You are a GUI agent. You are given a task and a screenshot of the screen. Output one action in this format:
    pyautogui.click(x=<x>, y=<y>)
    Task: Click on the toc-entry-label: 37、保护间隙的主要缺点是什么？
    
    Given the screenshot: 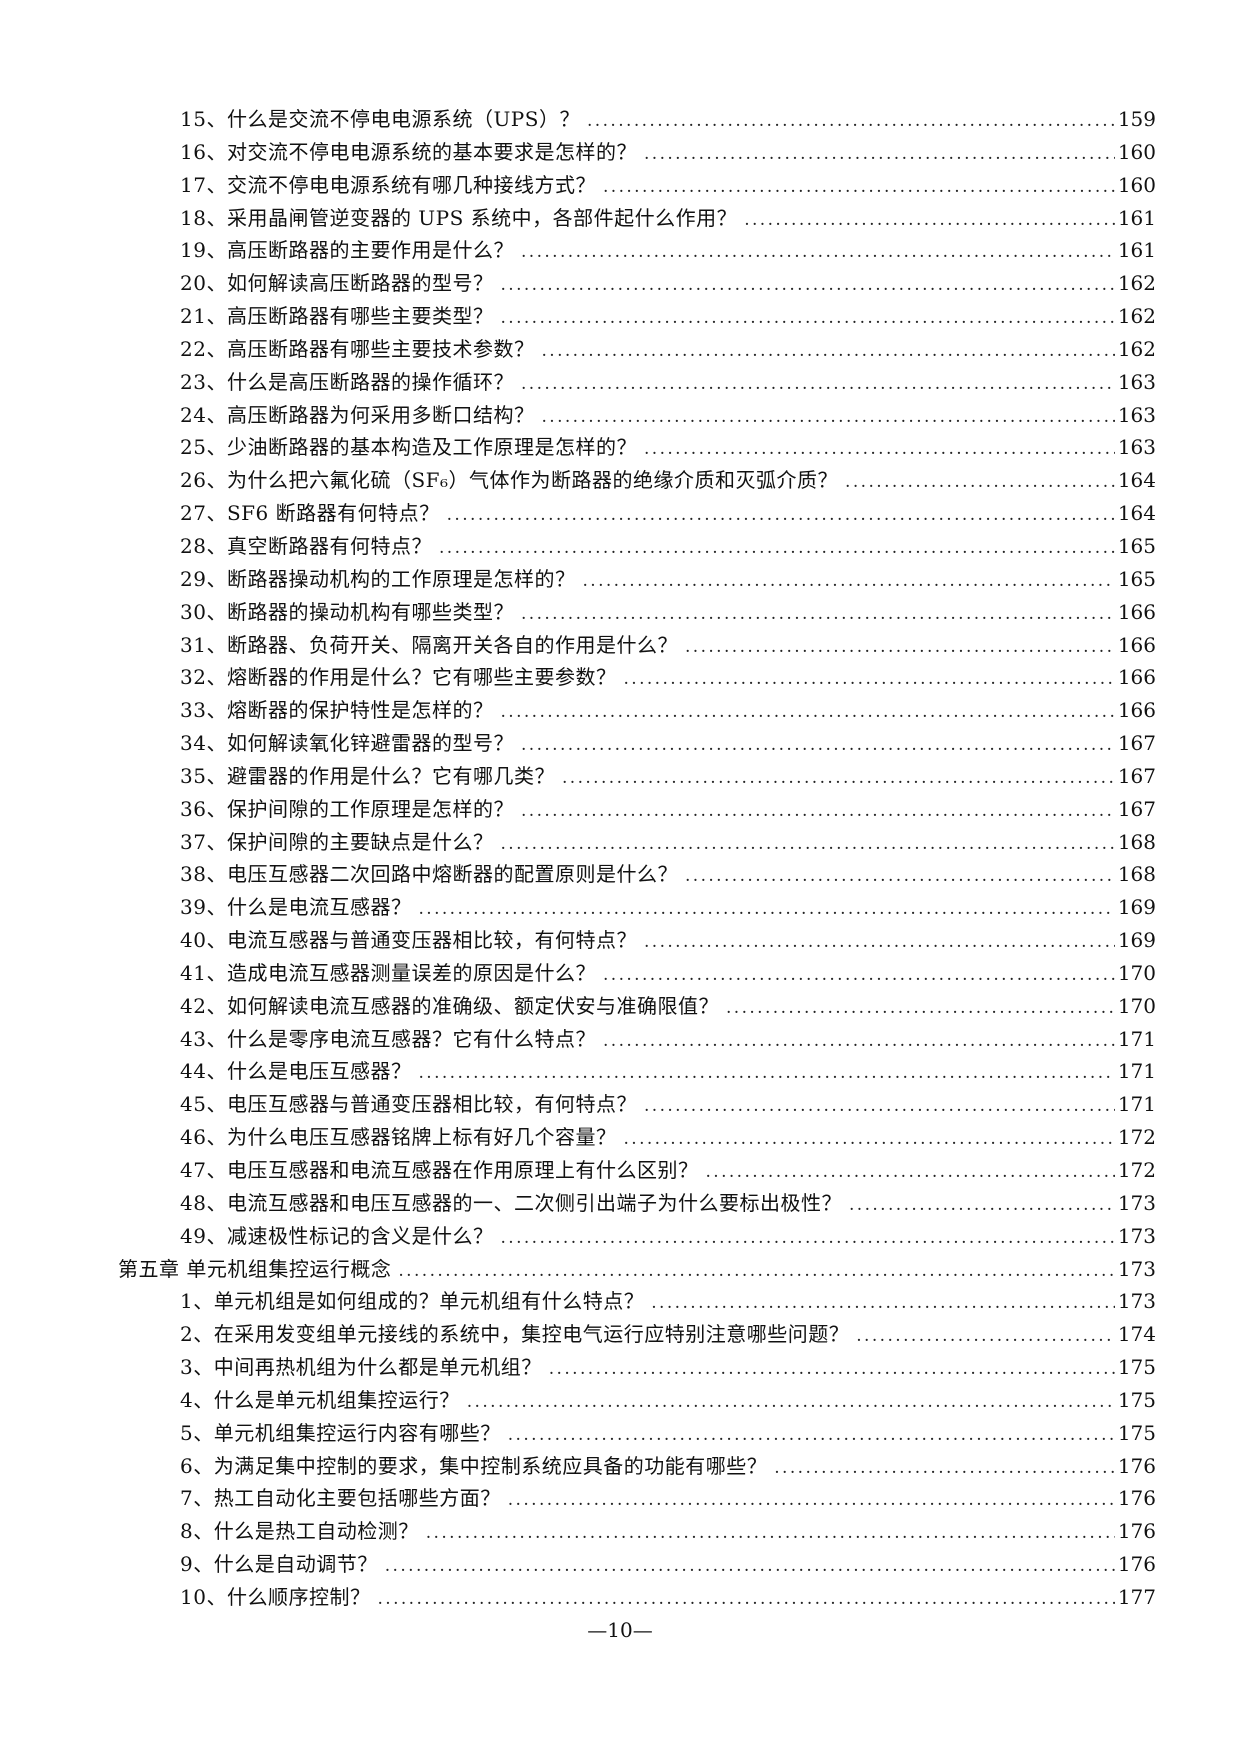 What is the action you would take?
    pyautogui.click(x=337, y=841)
    